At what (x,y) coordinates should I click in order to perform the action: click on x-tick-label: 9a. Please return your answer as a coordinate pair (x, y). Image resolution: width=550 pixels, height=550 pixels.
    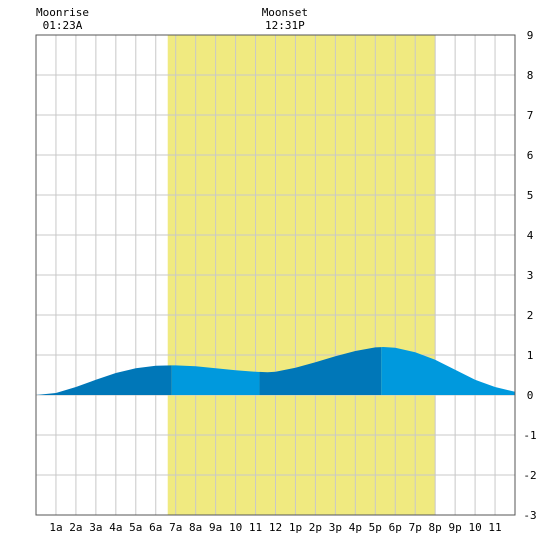
    Looking at the image, I should click on (215, 527).